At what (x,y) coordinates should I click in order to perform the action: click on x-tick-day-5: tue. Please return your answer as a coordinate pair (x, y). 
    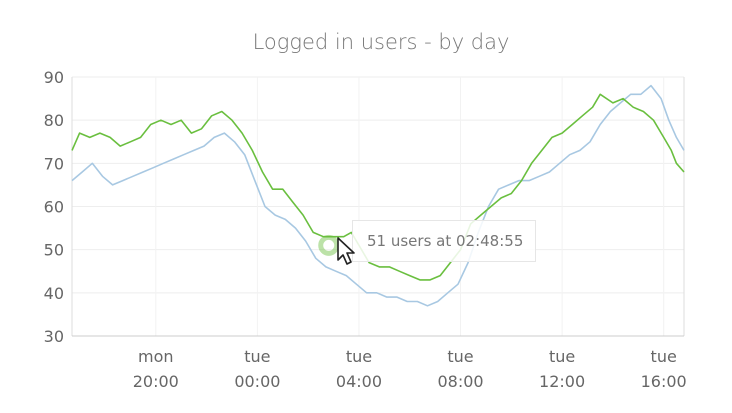
    Looking at the image, I should click on (664, 356).